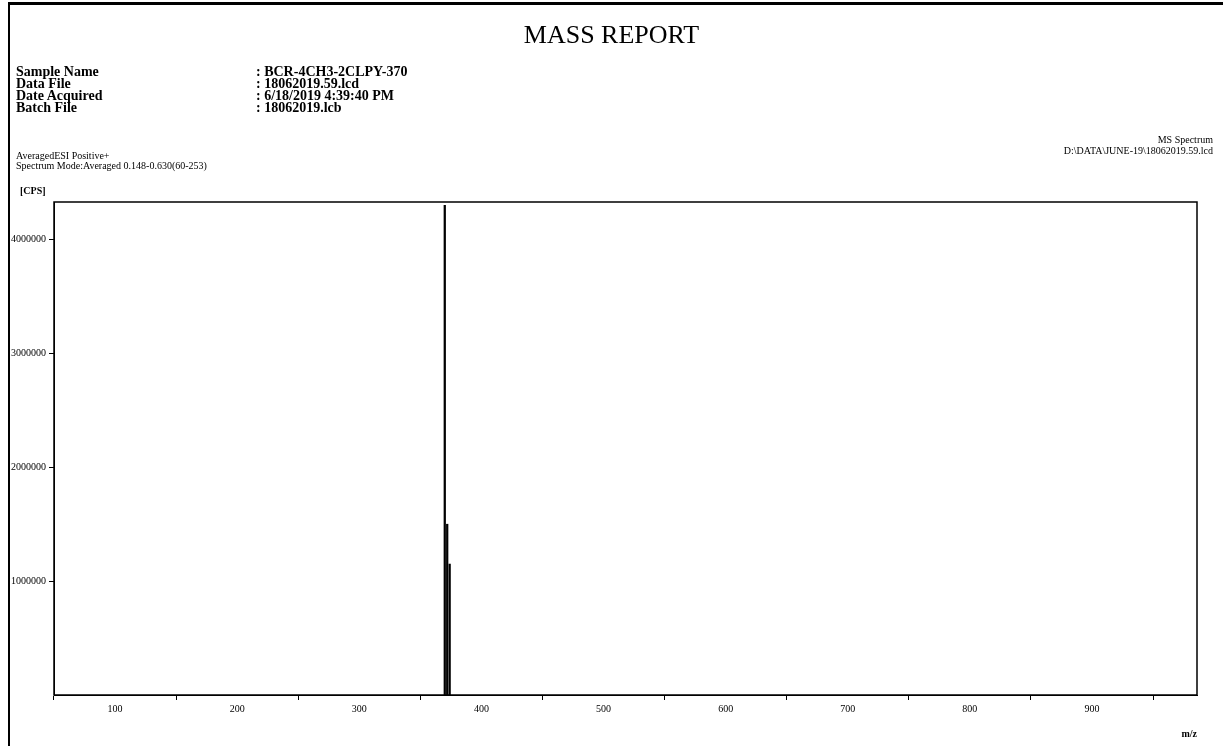 The width and height of the screenshot is (1223, 746). I want to click on y-tick-label: 2000000, so click(28, 466).